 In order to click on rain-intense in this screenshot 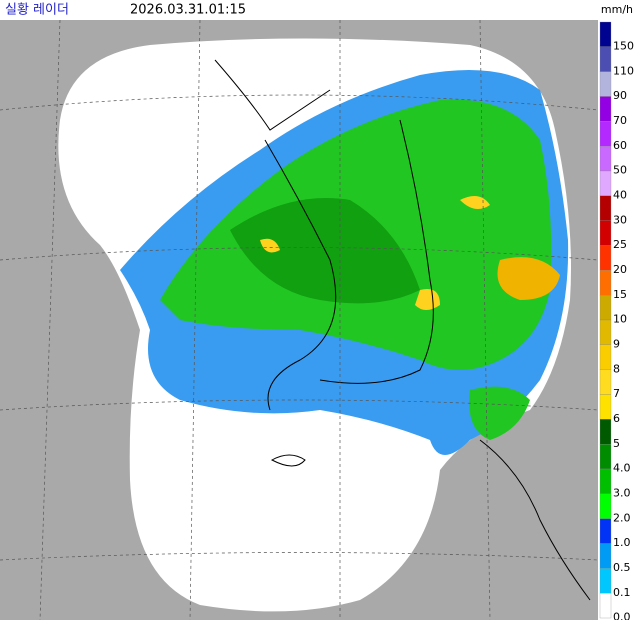, I will do `click(528, 278)`.